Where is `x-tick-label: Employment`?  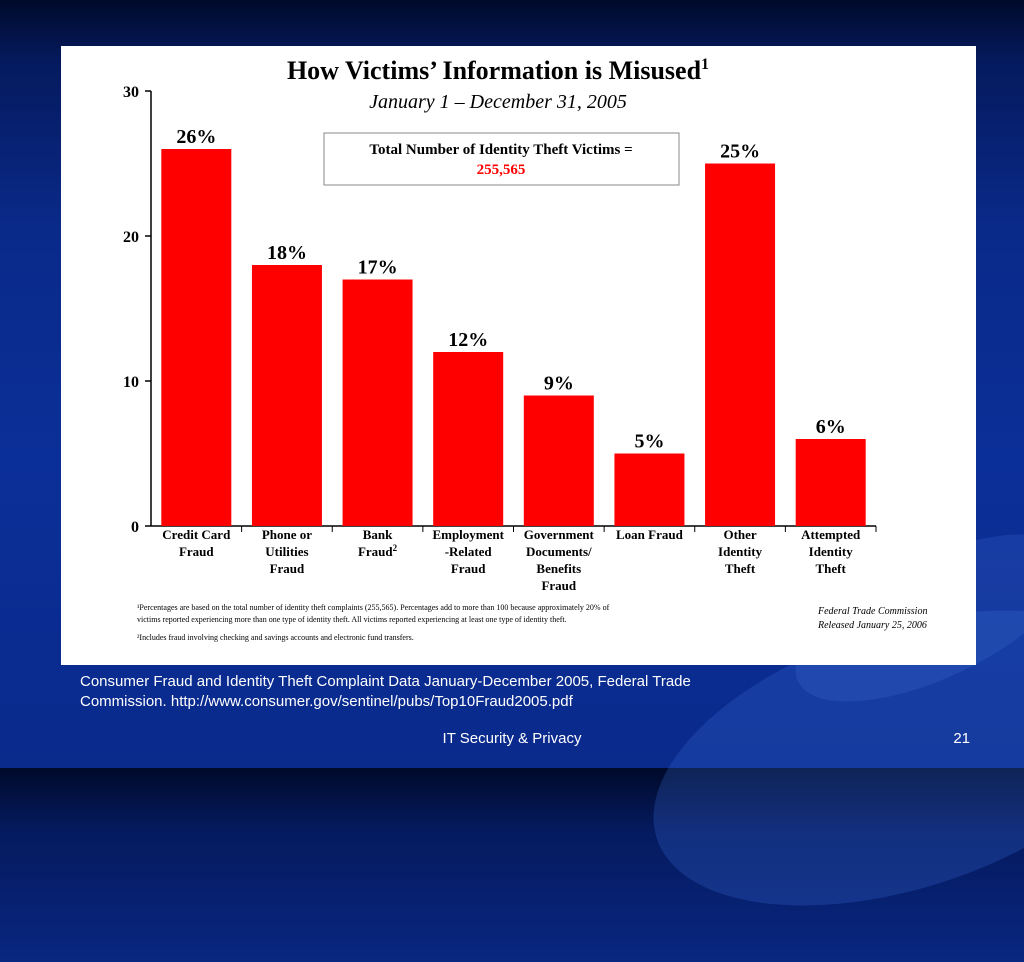 x-tick-label: Employment is located at coordinates (468, 534).